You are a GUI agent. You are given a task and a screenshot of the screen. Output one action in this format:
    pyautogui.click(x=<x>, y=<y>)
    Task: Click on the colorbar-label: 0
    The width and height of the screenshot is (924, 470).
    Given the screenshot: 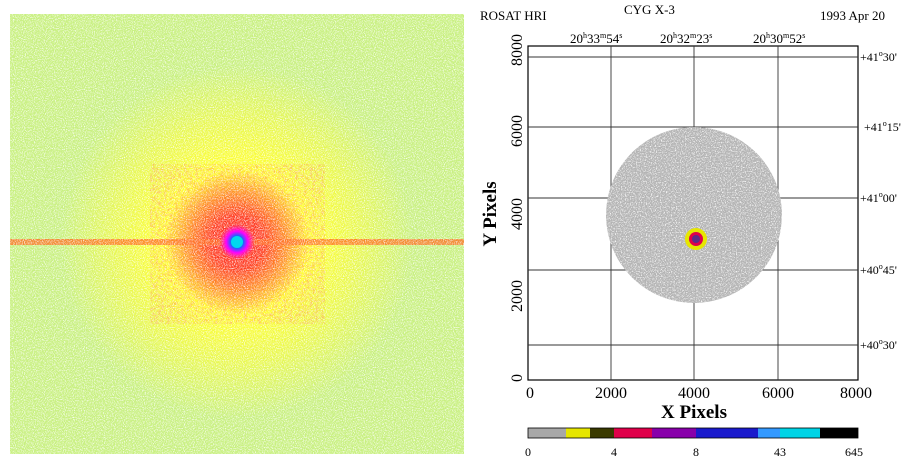 What is the action you would take?
    pyautogui.click(x=528, y=452)
    